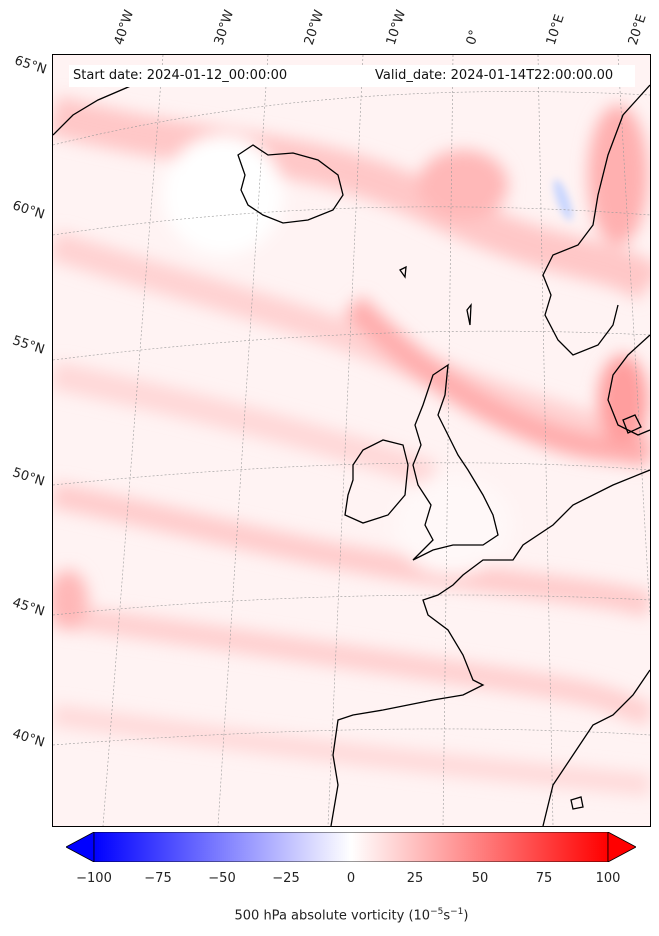 Image resolution: width=659 pixels, height=936 pixels. Describe the element at coordinates (352, 76) in the screenshot. I see `date-box` at that location.